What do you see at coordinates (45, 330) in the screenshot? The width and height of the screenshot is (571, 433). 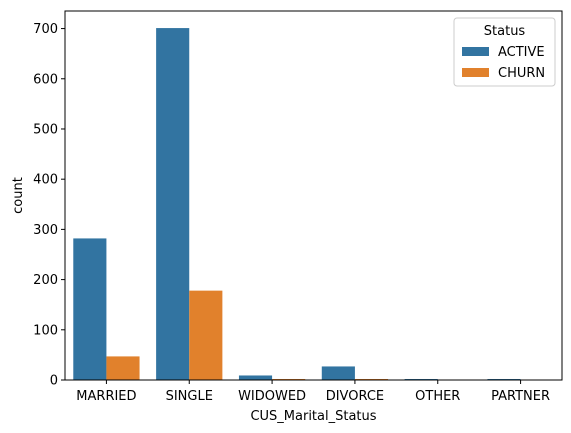 I see `y-tick-label: 100` at bounding box center [45, 330].